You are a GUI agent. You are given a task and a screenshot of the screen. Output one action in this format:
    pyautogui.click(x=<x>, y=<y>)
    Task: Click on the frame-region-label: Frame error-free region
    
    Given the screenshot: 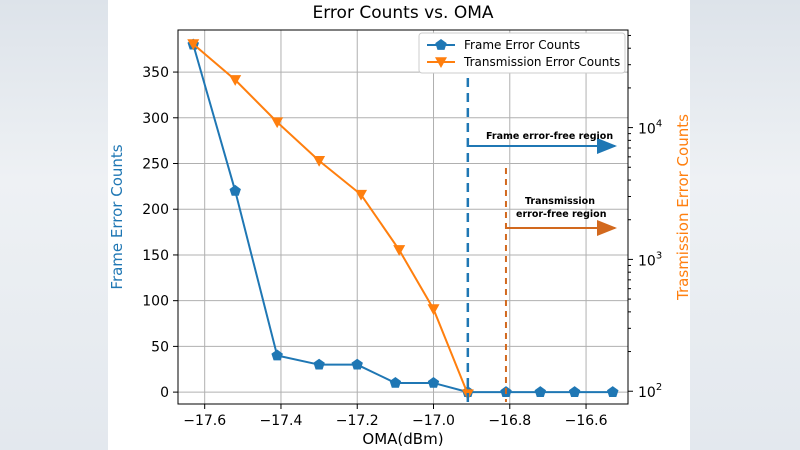 What is the action you would take?
    pyautogui.click(x=549, y=136)
    